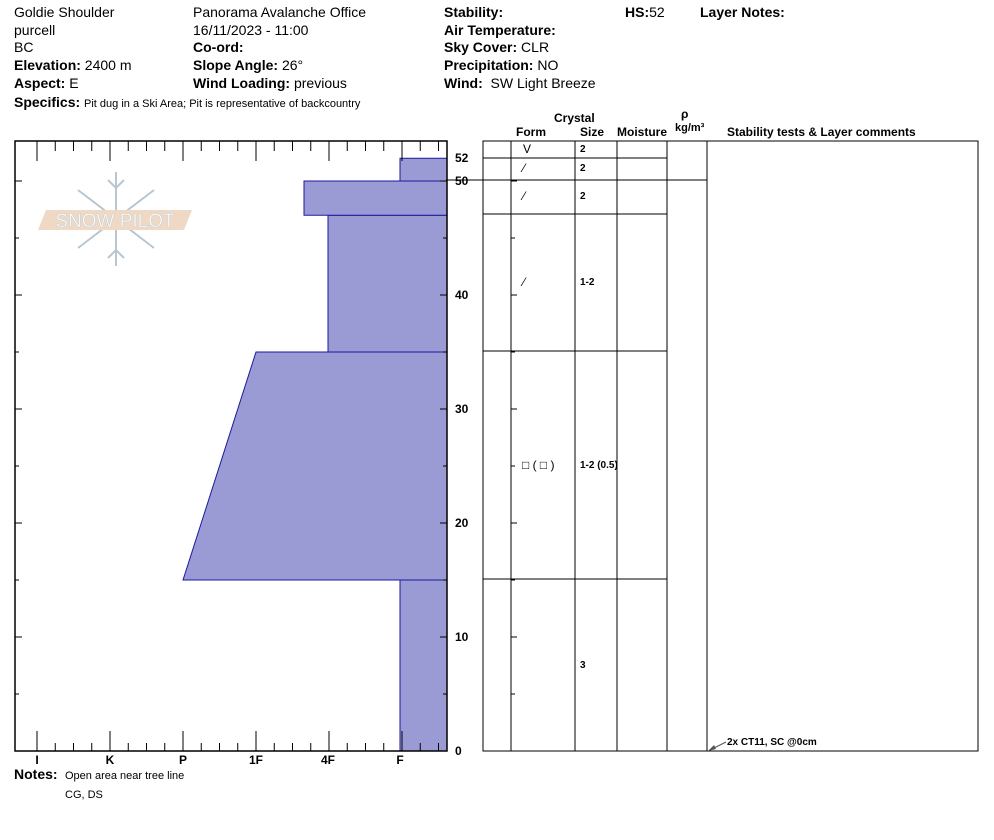 Image resolution: width=994 pixels, height=840 pixels. I want to click on precipitation: Precipitation: NO, so click(501, 65).